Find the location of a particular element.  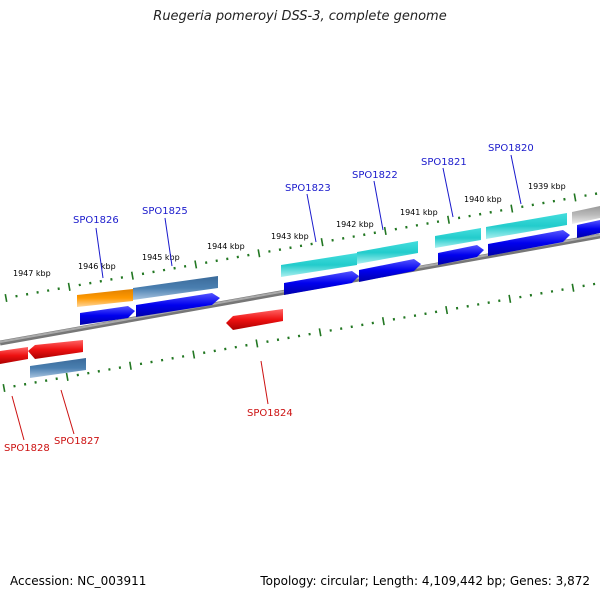

cog-bar-steelblue-reverse is located at coordinates (58, 368).